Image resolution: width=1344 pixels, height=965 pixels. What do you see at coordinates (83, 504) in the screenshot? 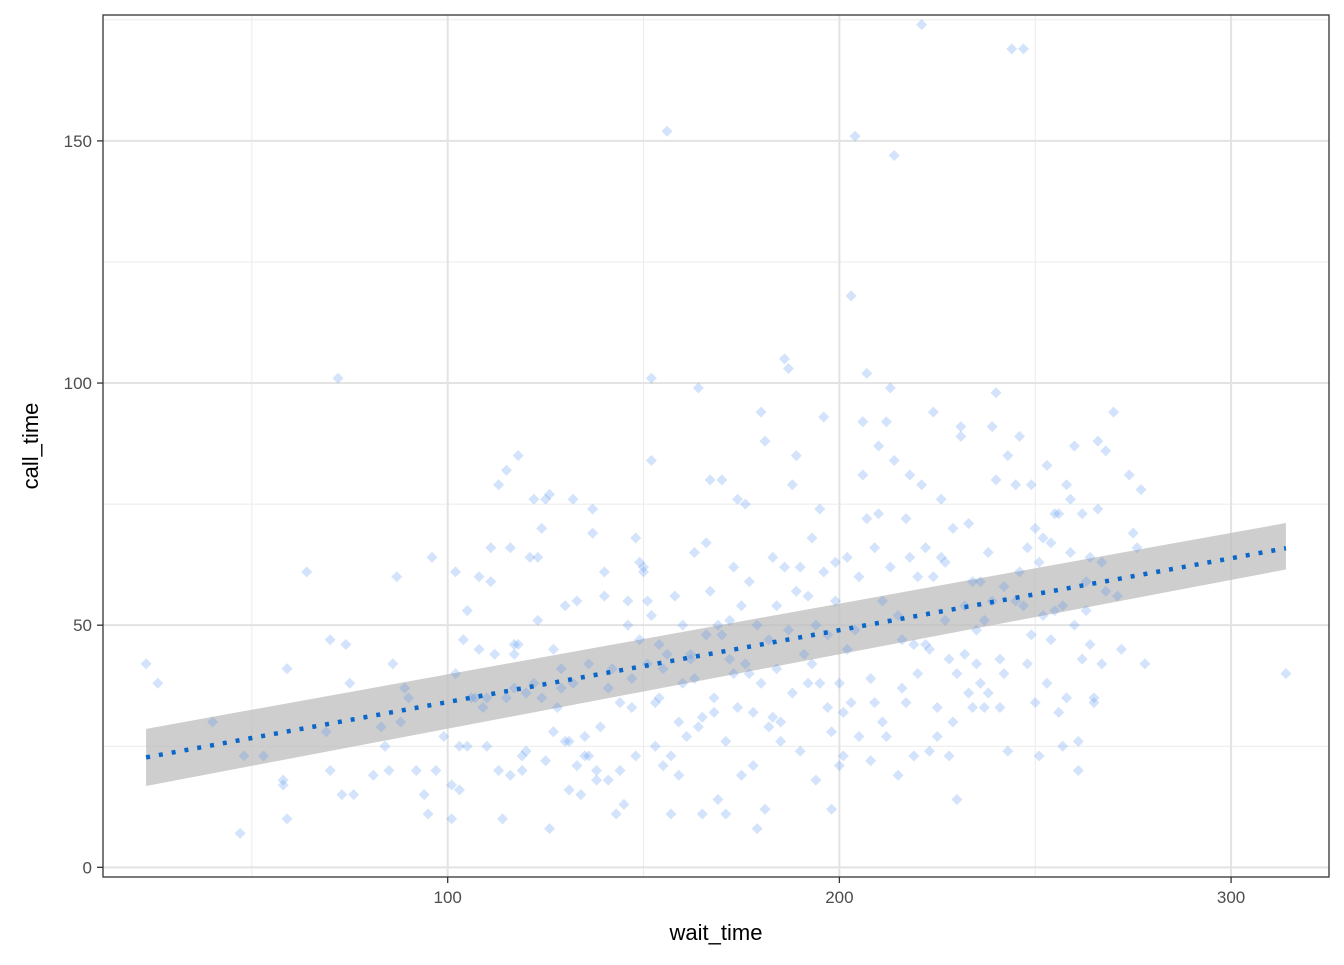
I see `y-axis-ticks: 0 50 100 150` at bounding box center [83, 504].